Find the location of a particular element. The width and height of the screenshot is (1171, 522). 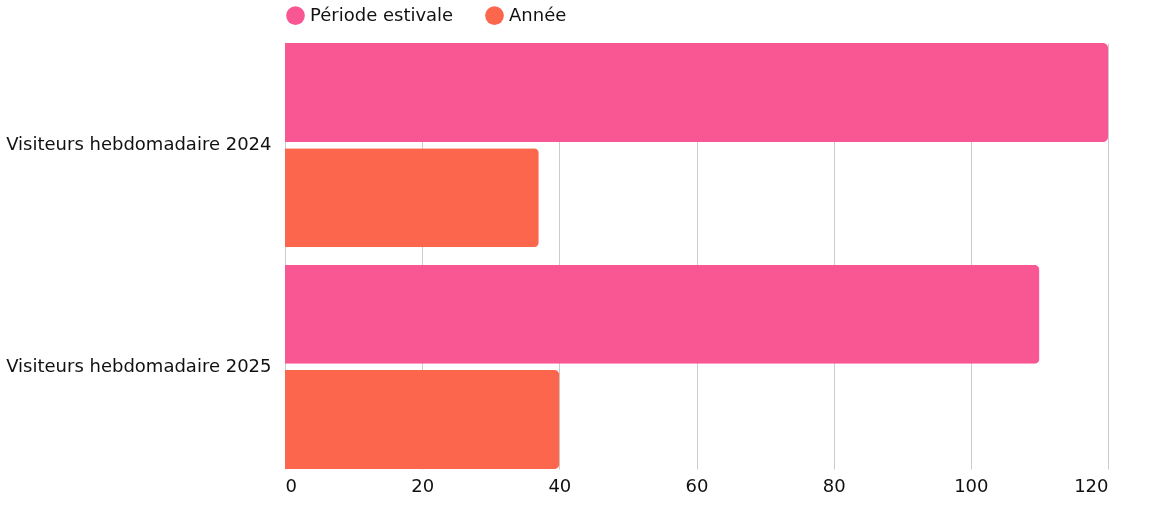

x-tick-label: 100 is located at coordinates (971, 485).